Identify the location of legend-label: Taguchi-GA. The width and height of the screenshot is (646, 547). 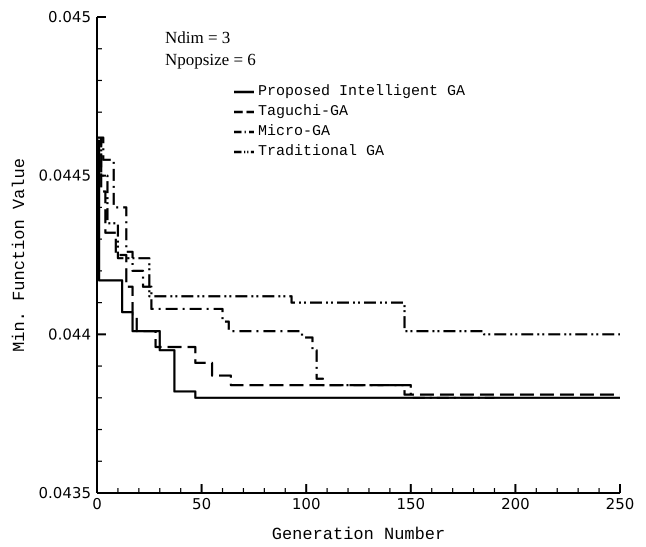
(303, 111).